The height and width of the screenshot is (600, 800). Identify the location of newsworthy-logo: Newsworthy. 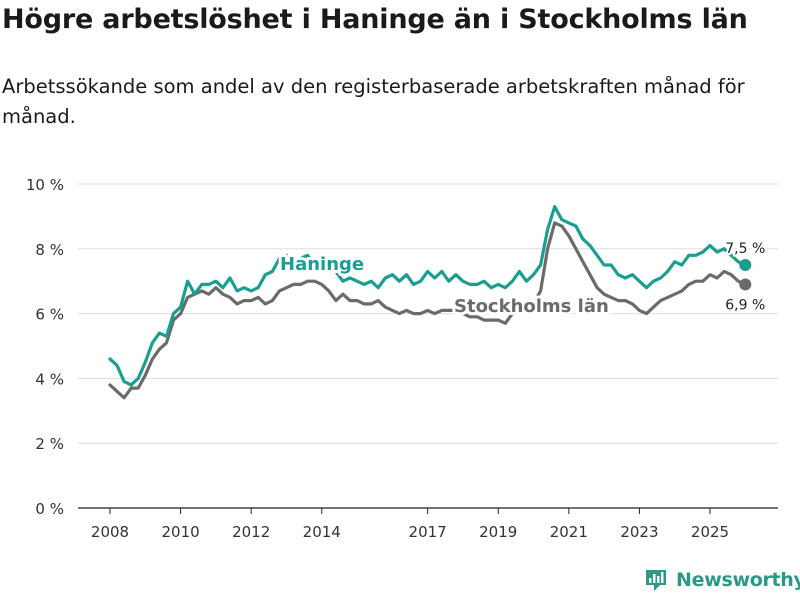
(722, 580).